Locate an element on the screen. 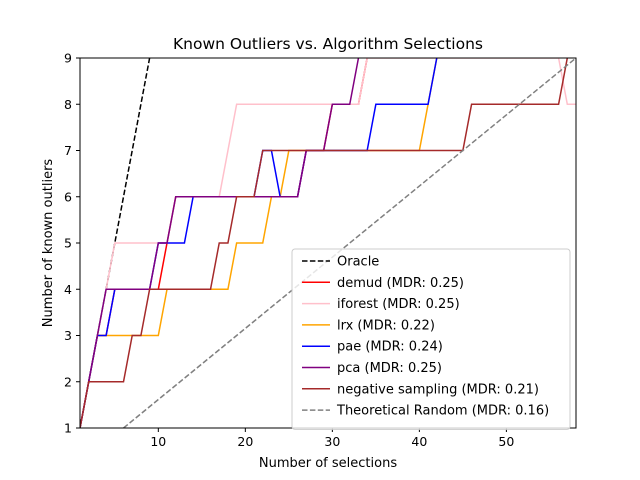 This screenshot has height=480, width=640. legend-label-0: Oracle is located at coordinates (358, 262).